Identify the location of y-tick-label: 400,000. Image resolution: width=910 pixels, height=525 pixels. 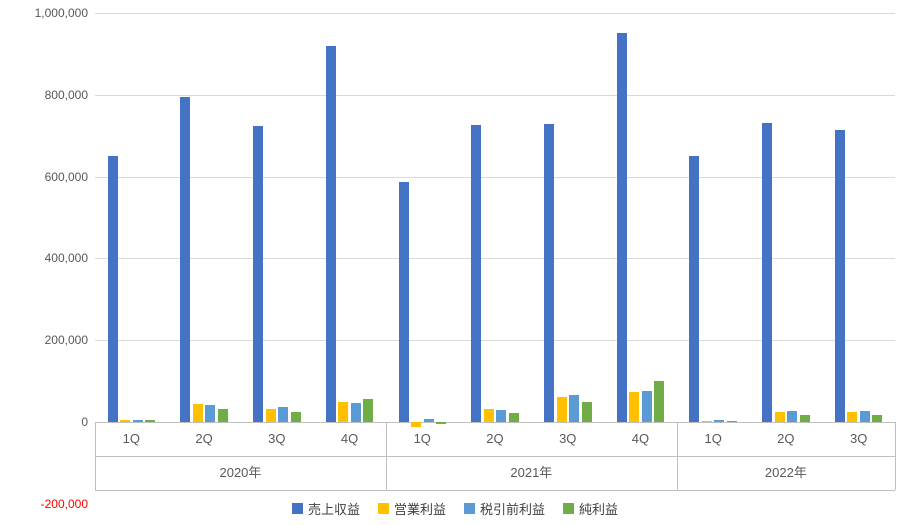
(66, 258).